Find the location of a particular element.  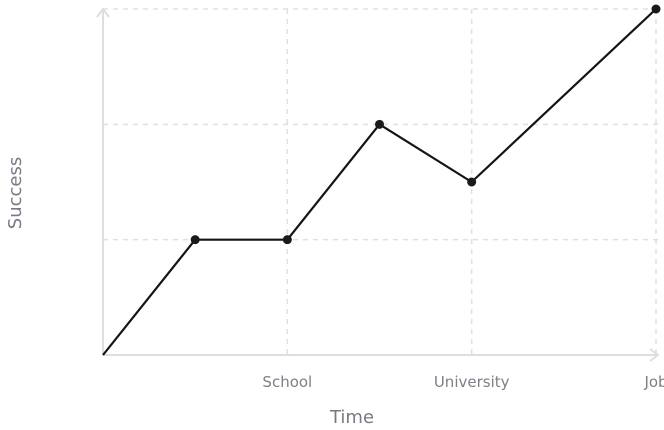

y-axis-title: Success is located at coordinates (15, 193).